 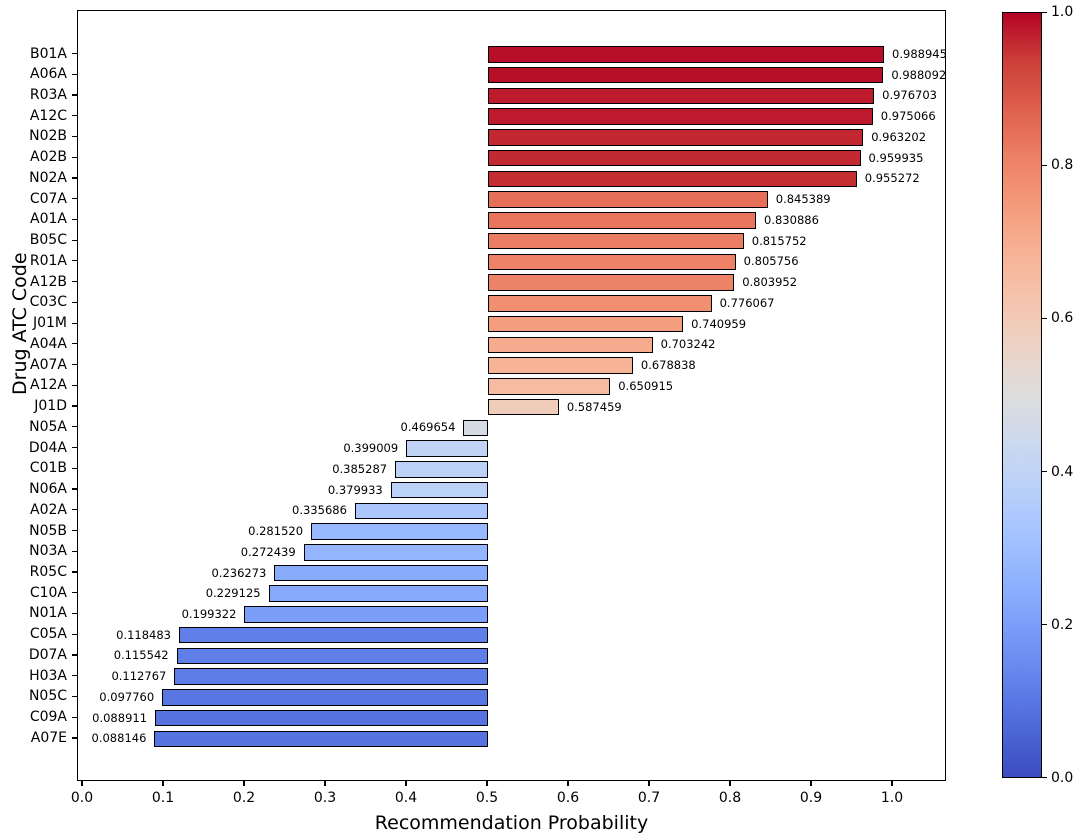 I want to click on bar-value-label: 0.959935, so click(x=896, y=157).